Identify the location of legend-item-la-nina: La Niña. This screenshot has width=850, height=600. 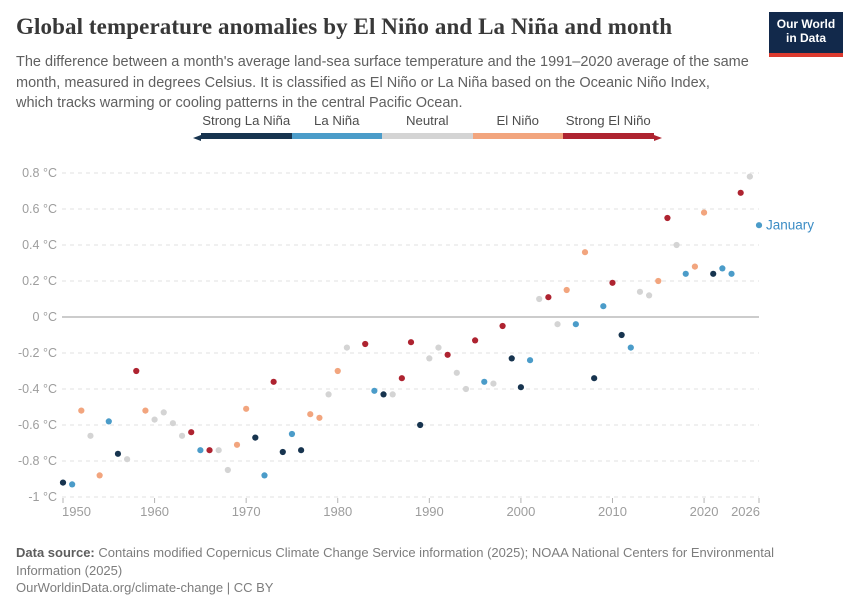
(336, 127).